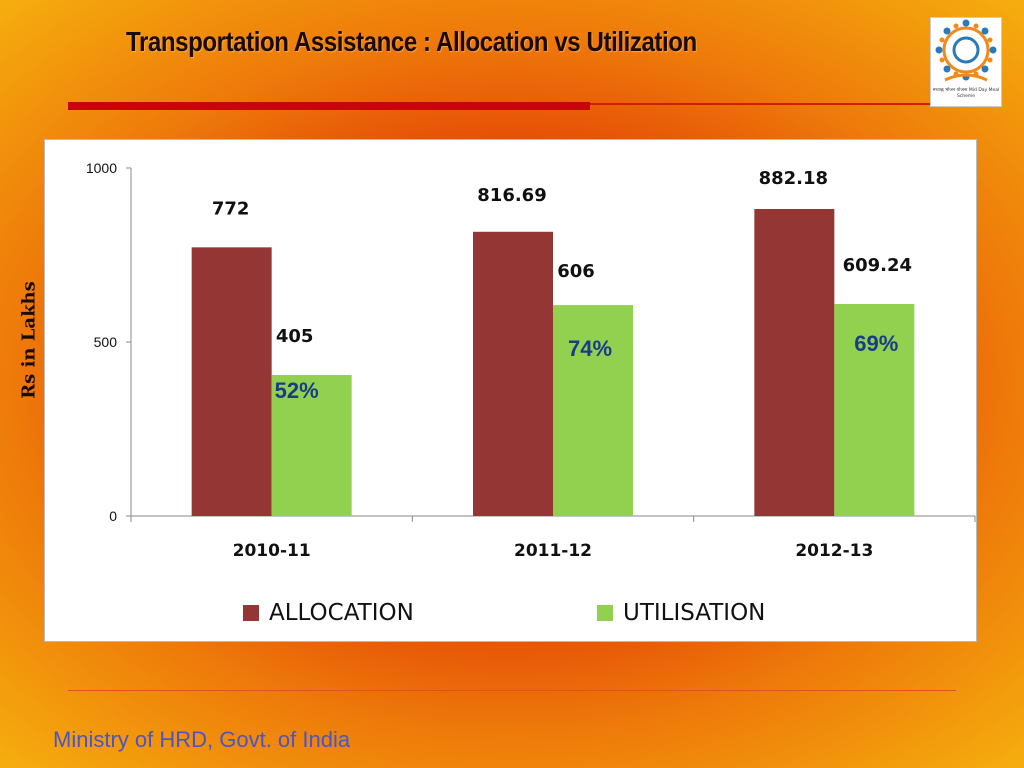 This screenshot has width=1024, height=768. I want to click on logo-emblem-icon, so click(966, 50).